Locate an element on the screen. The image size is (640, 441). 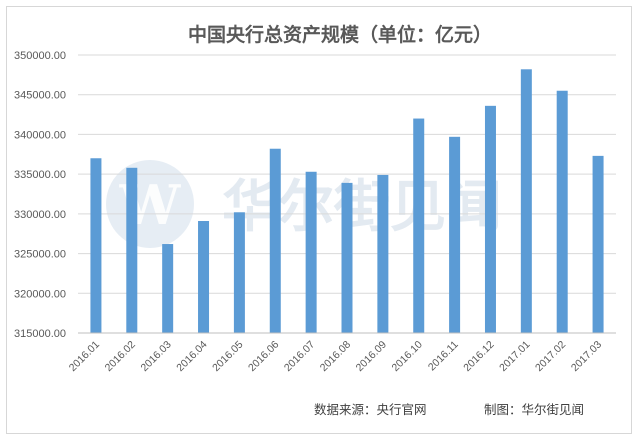
x-tick-label: 2016.02 is located at coordinates (120, 356).